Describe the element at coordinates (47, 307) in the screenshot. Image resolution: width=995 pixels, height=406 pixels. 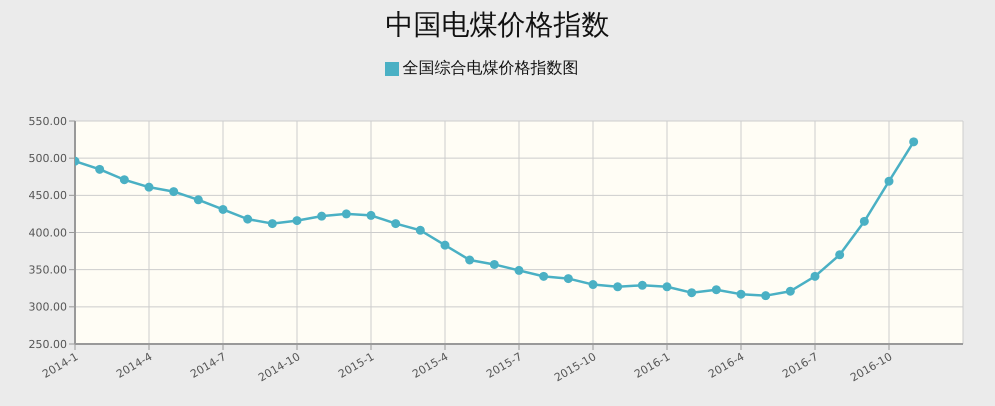
I see `y-tick-label: 300.00` at that location.